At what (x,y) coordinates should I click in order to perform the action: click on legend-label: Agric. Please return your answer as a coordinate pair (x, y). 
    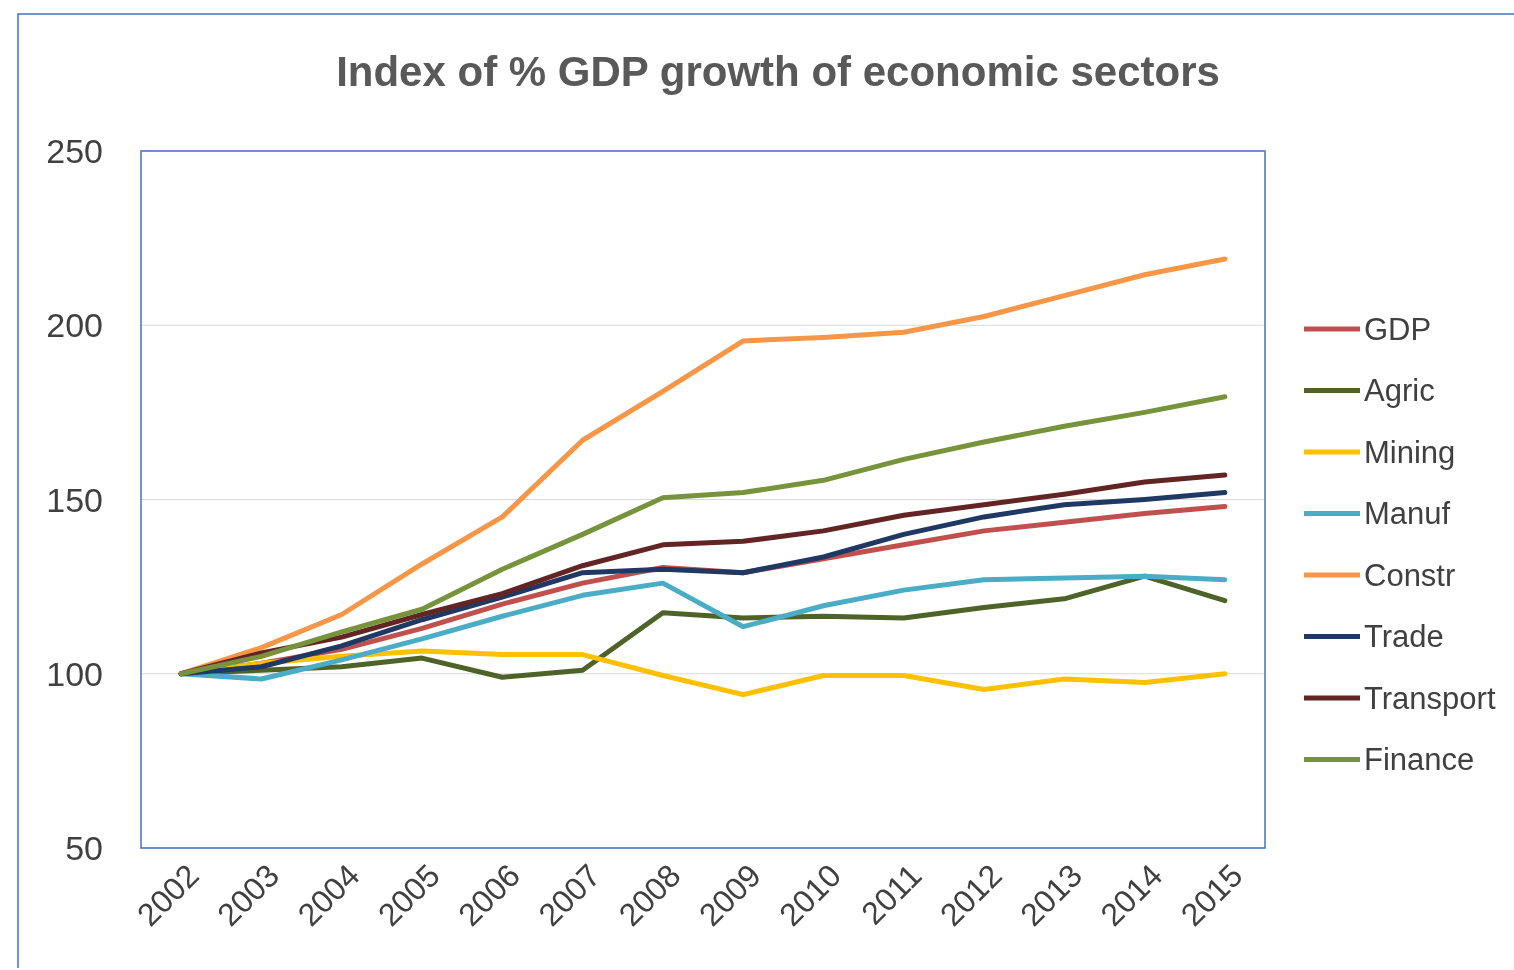
    Looking at the image, I should click on (1399, 390).